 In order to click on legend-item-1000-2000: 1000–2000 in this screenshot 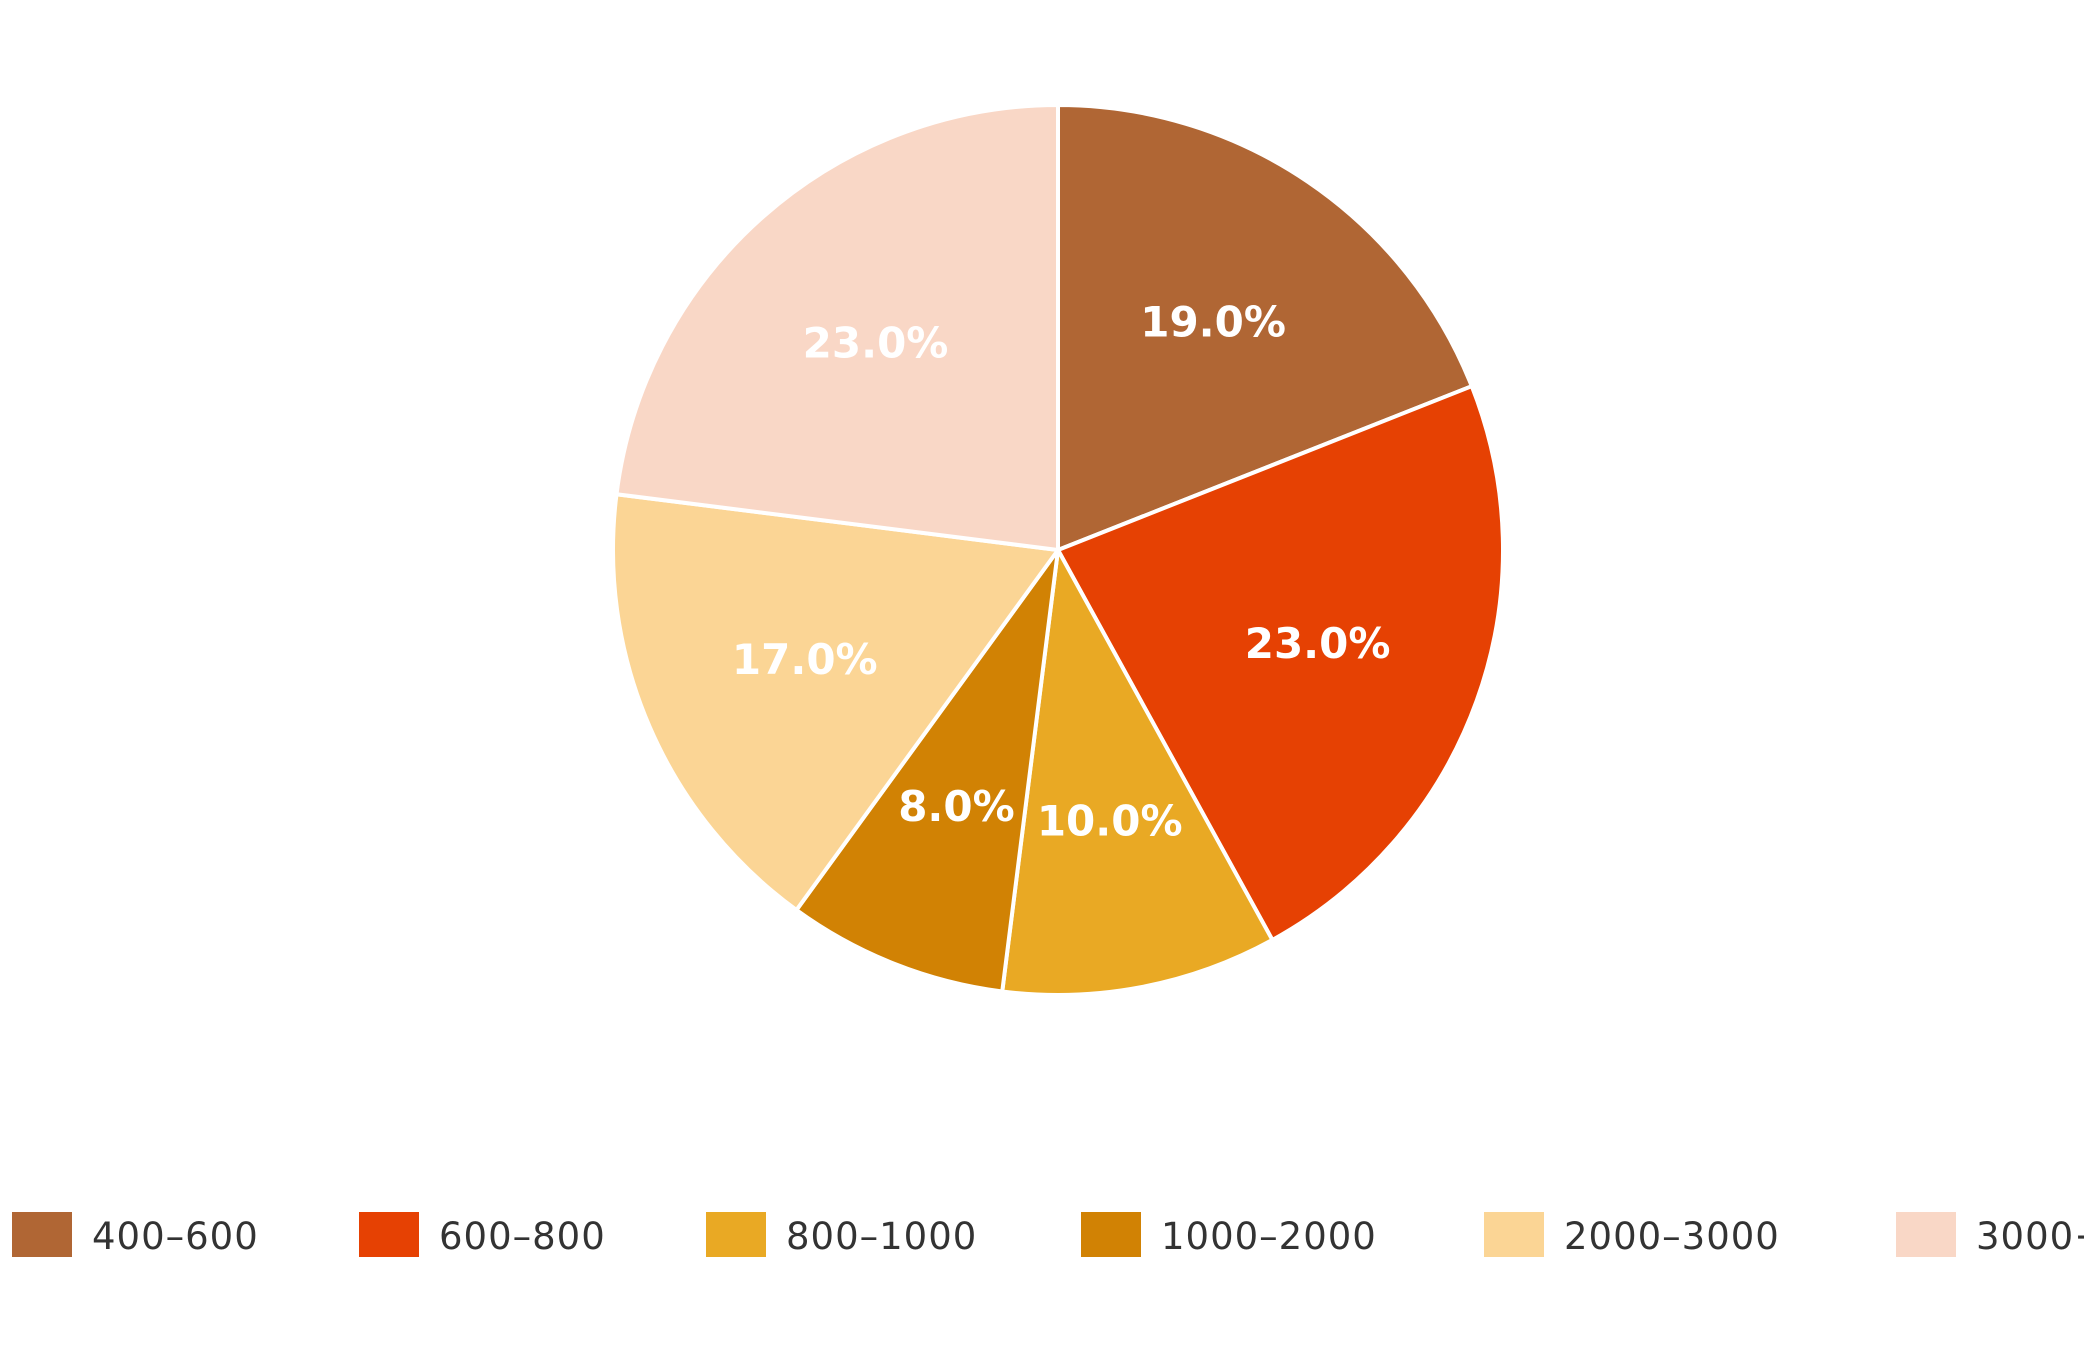, I will do `click(1229, 1235)`.